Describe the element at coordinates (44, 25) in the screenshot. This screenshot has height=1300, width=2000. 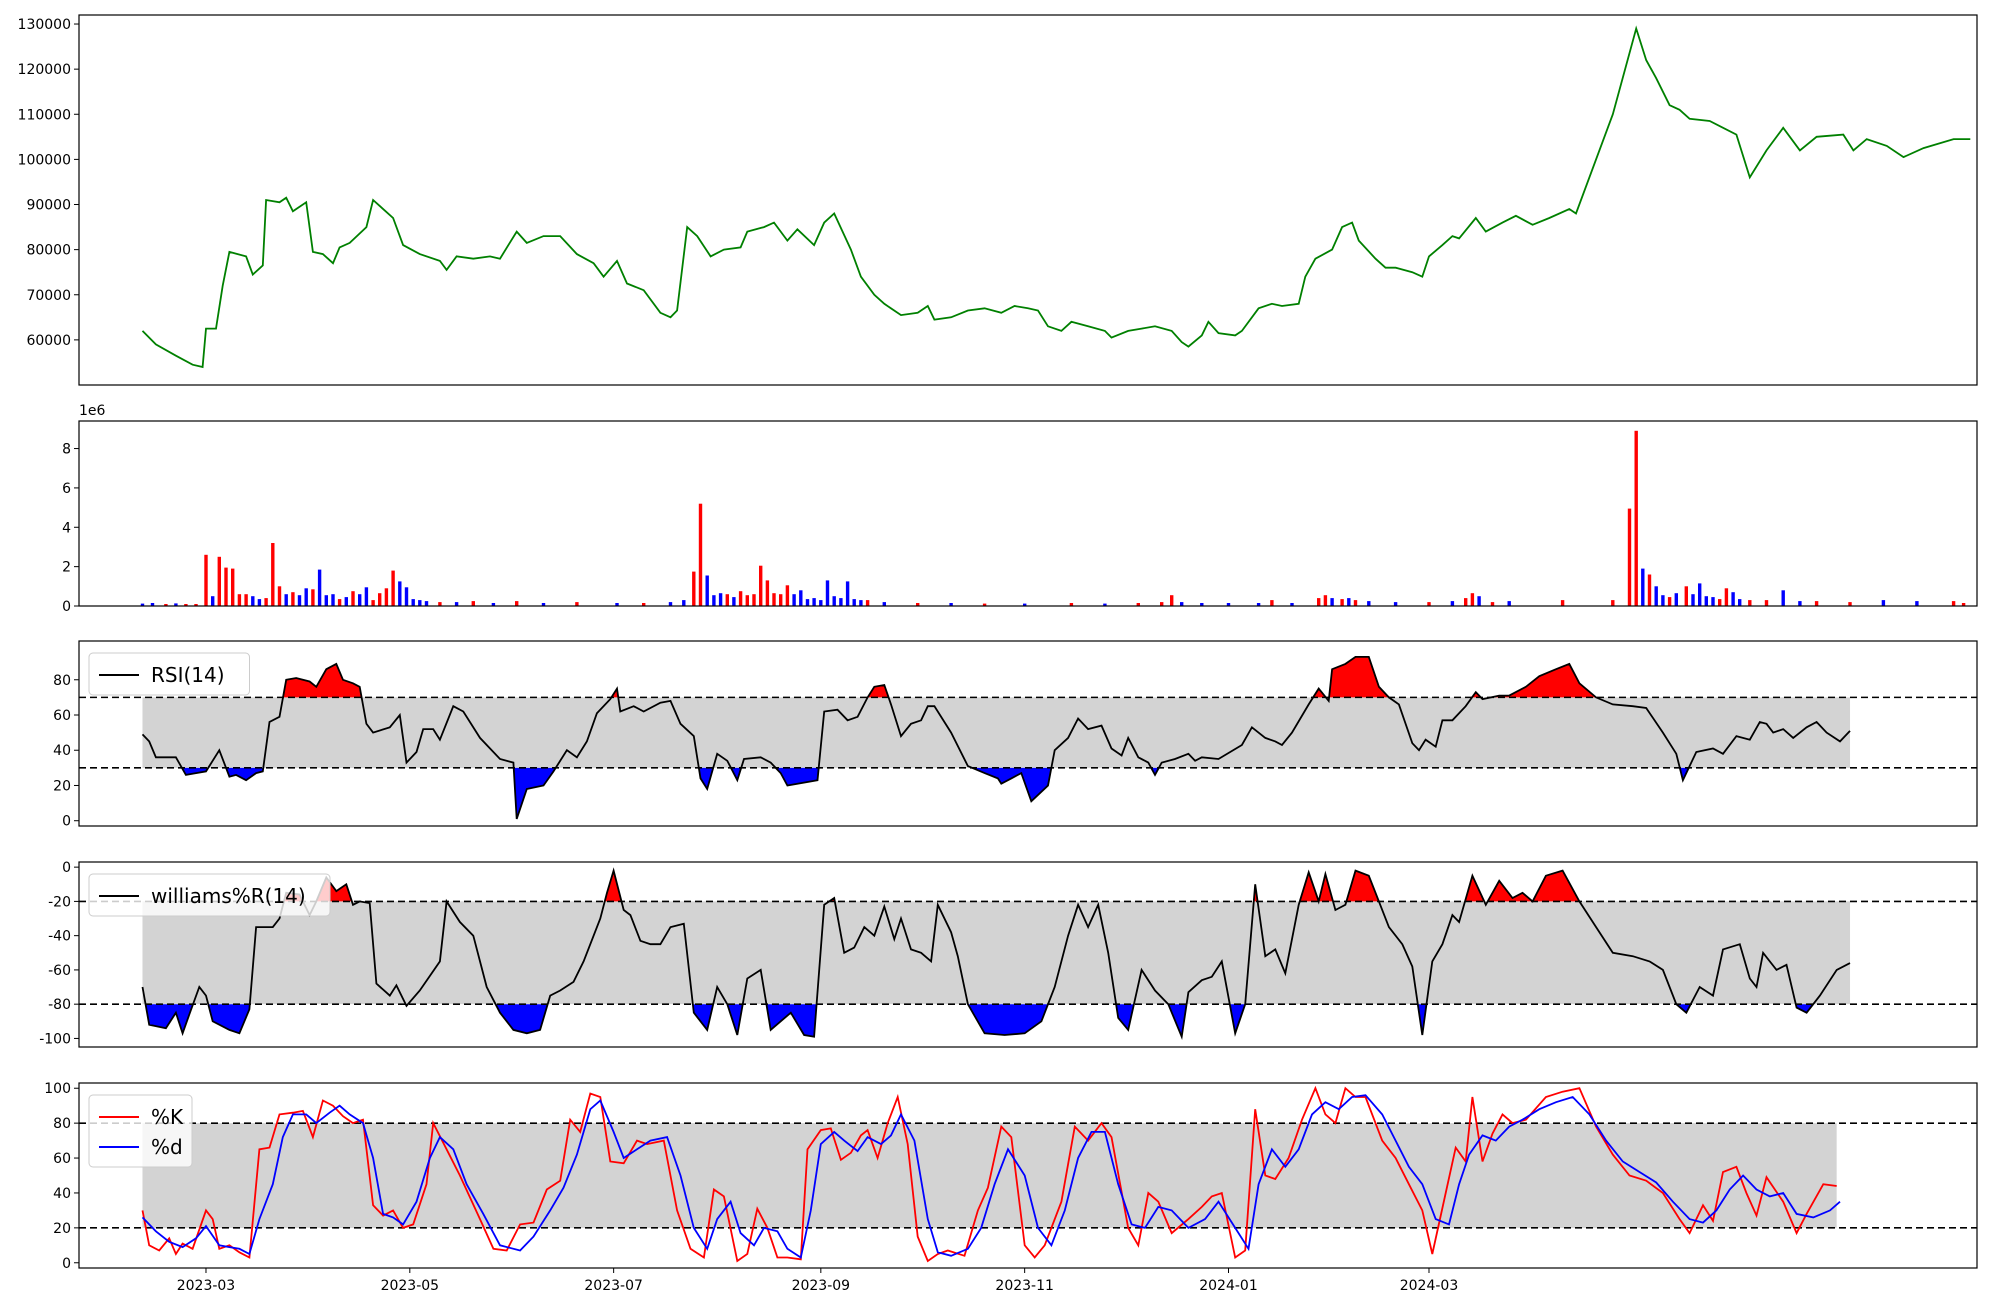
I see `price-ytick-label: 130000` at that location.